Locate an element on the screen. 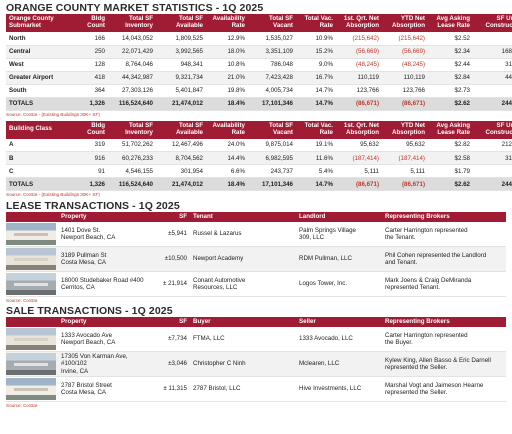  col-header: Orange County Submarket is located at coordinates (39, 23).